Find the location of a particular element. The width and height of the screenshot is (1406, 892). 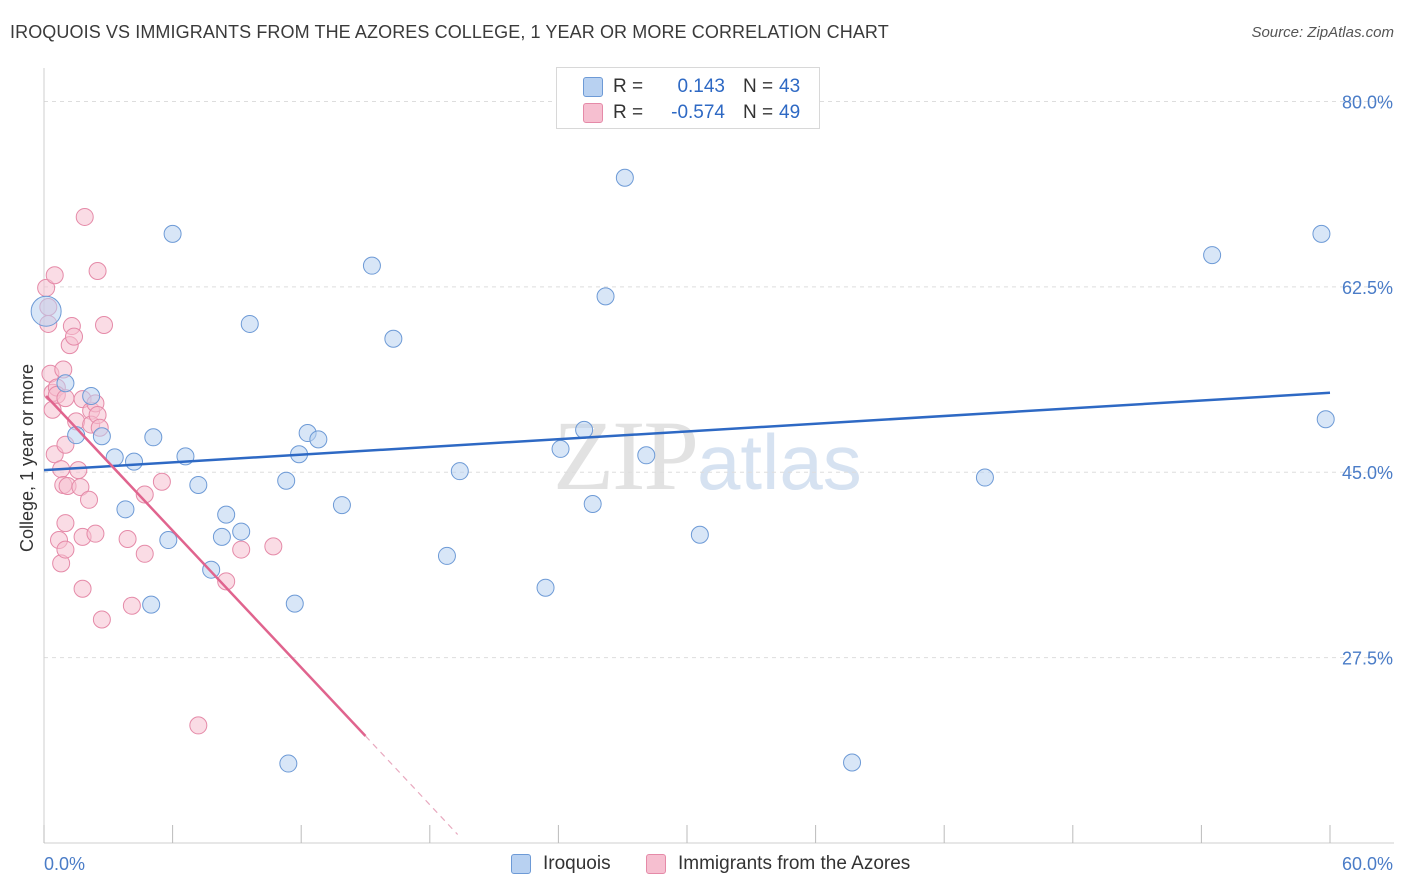

legend-swatch-iroquois is located at coordinates (593, 87).